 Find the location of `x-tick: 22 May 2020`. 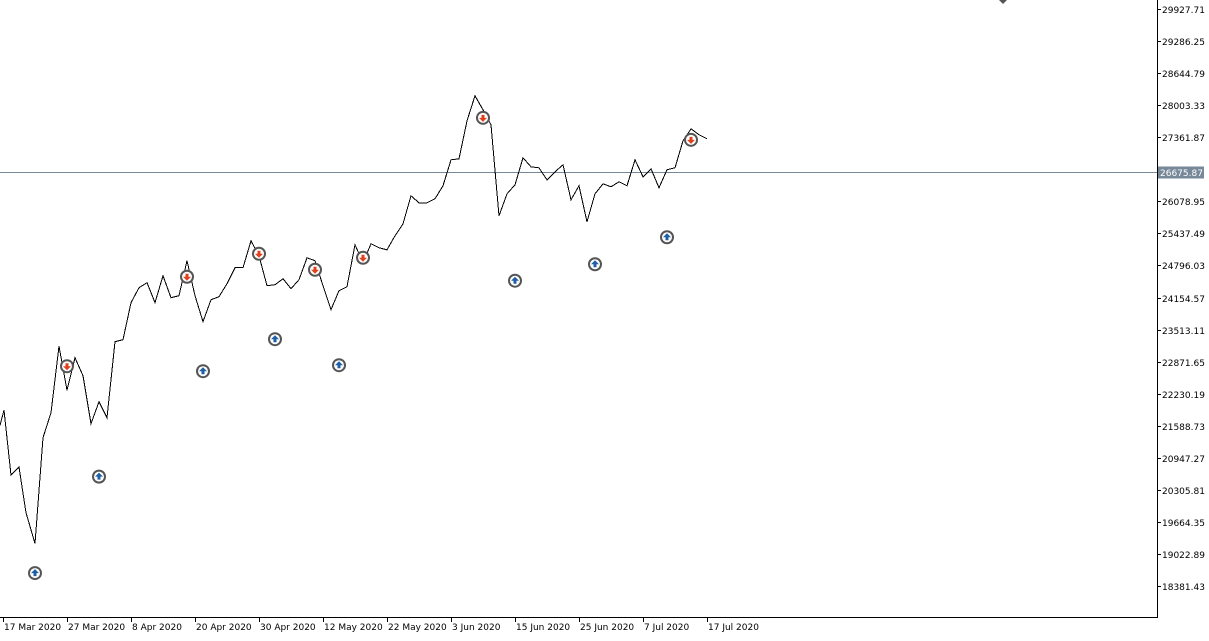

x-tick: 22 May 2020 is located at coordinates (417, 625).